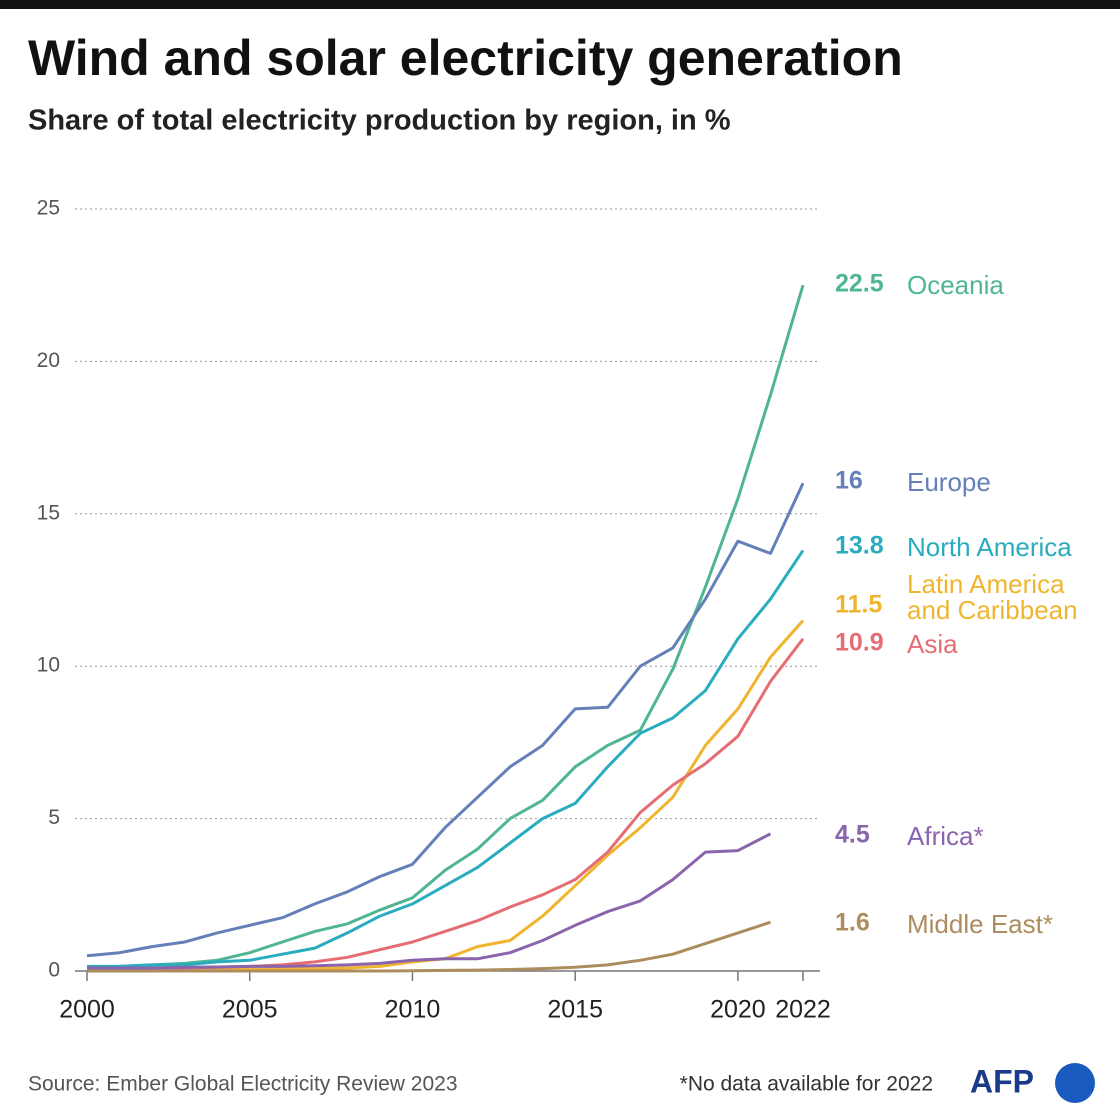 Image resolution: width=1120 pixels, height=1120 pixels. What do you see at coordinates (54, 970) in the screenshot?
I see `y-tick-label: 0` at bounding box center [54, 970].